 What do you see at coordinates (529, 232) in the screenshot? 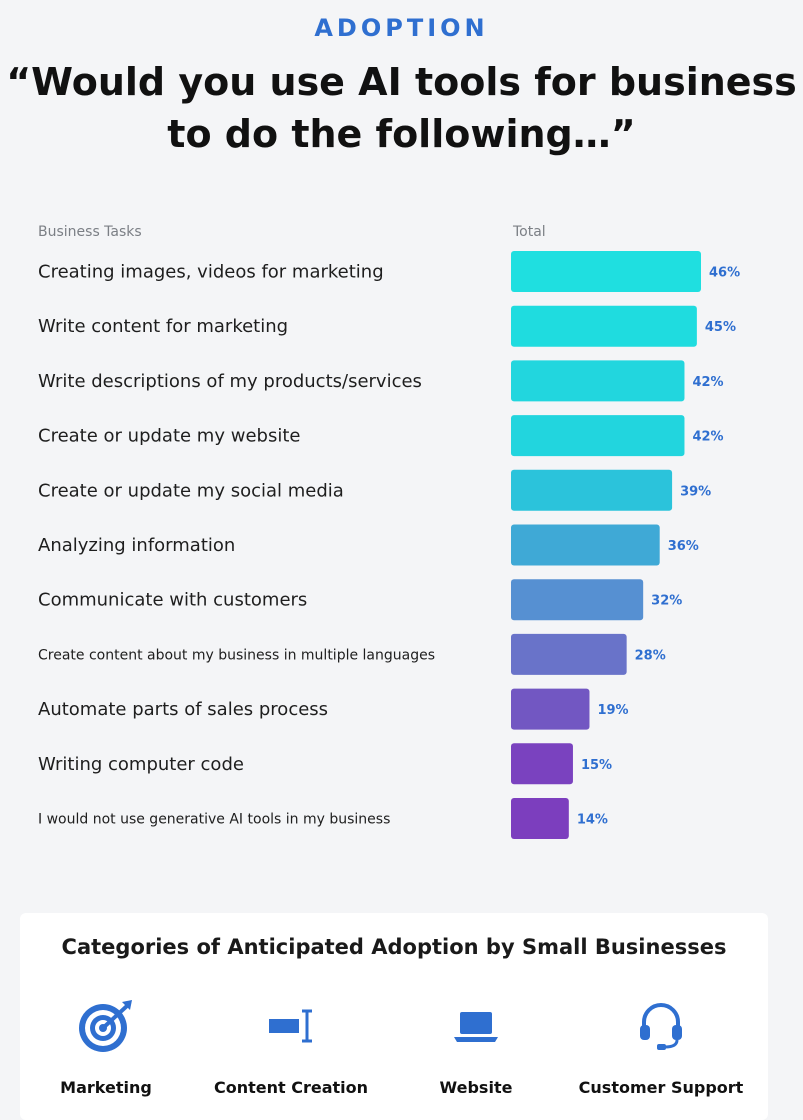
I see `column-header-total: Total` at bounding box center [529, 232].